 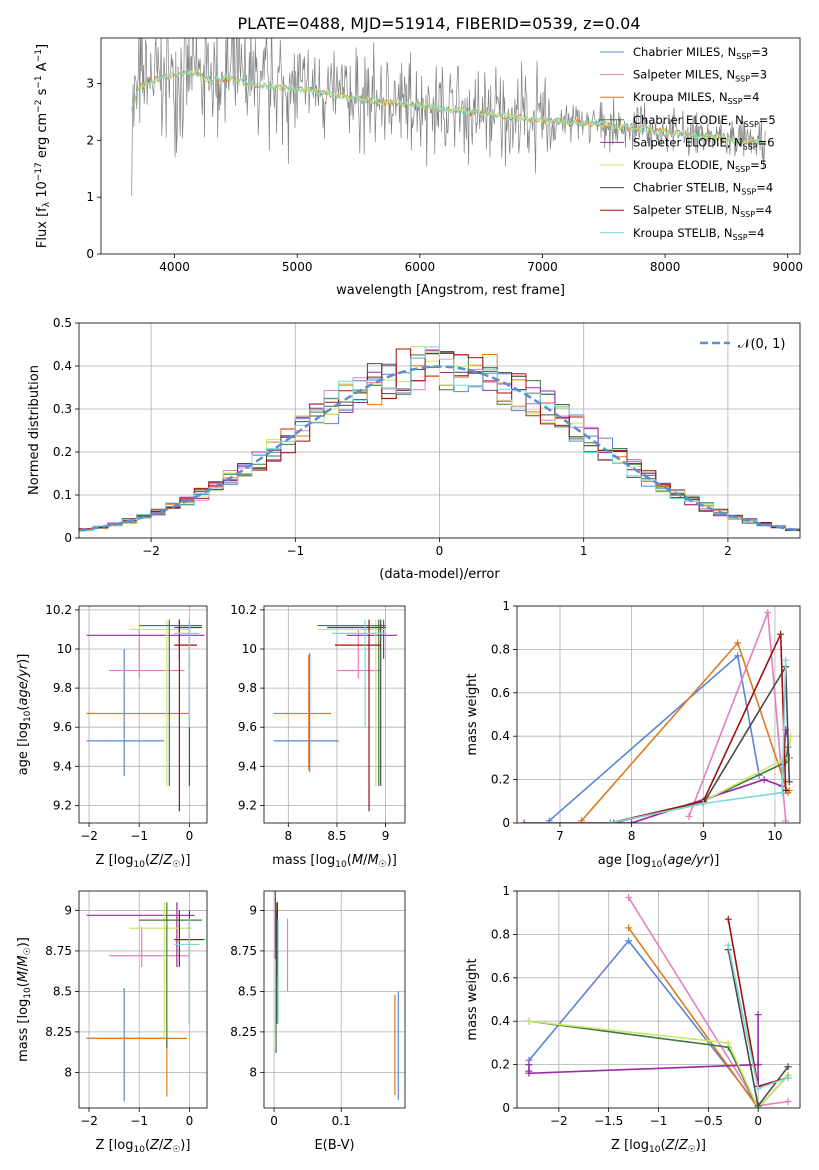 I want to click on y-tick-label: 9.4, so click(x=62, y=766).